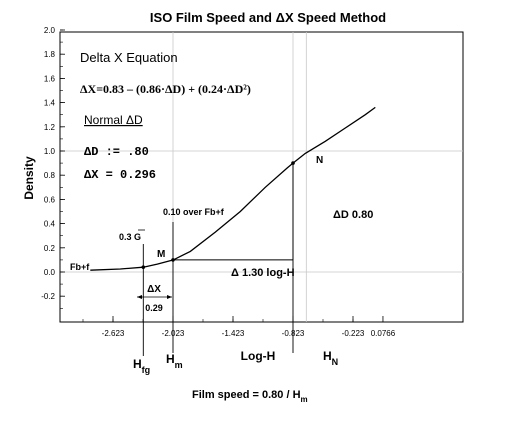 The height and width of the screenshot is (431, 515). Describe the element at coordinates (113, 333) in the screenshot. I see `x-tick-label: -2.623` at that location.